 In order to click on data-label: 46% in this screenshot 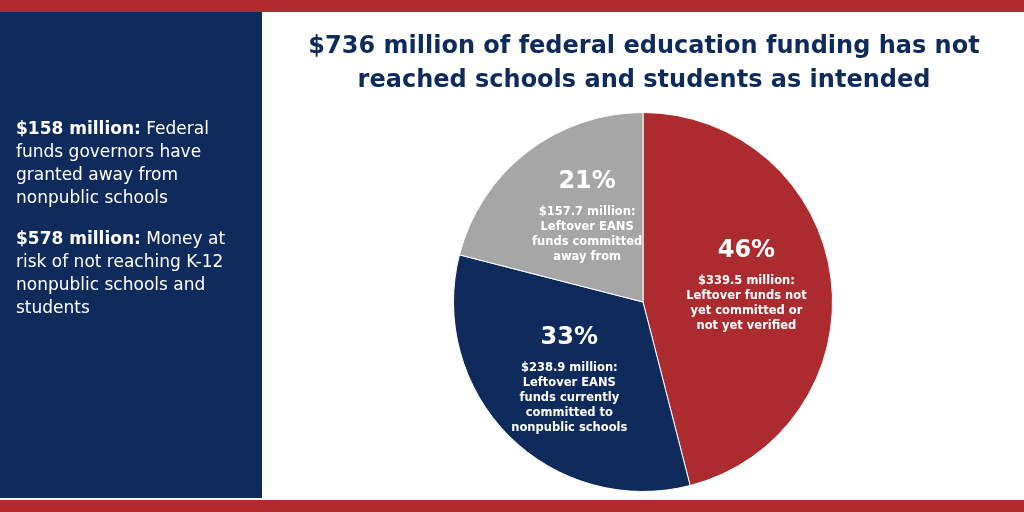, I will do `click(746, 249)`.